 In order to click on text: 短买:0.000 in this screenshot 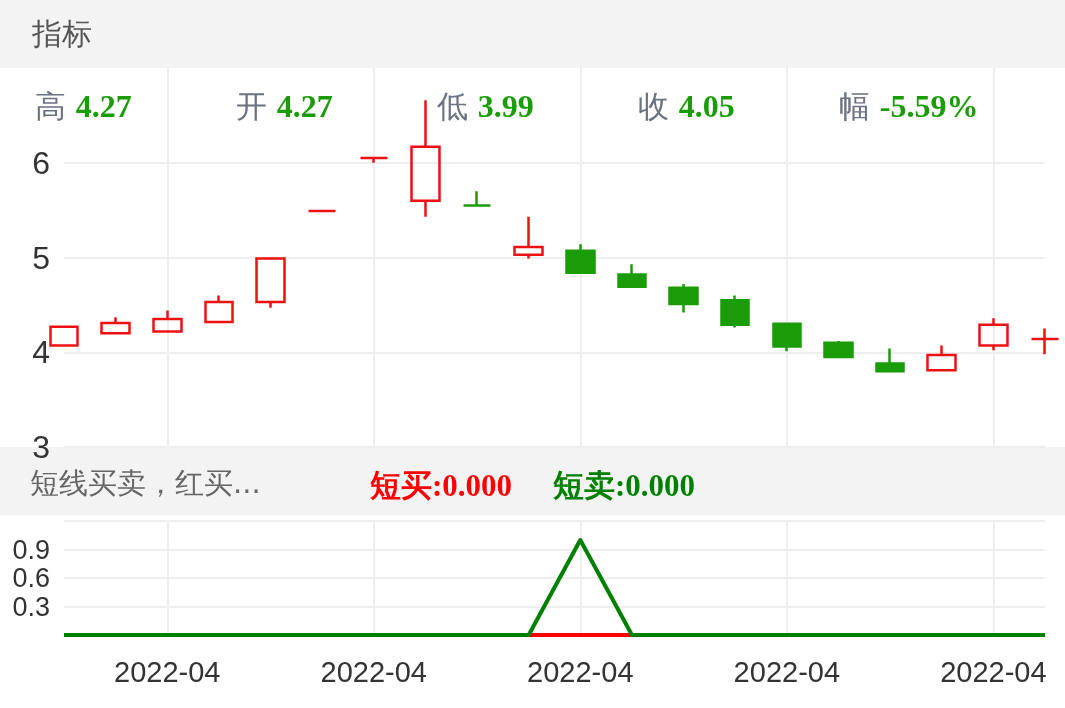, I will do `click(441, 486)`.